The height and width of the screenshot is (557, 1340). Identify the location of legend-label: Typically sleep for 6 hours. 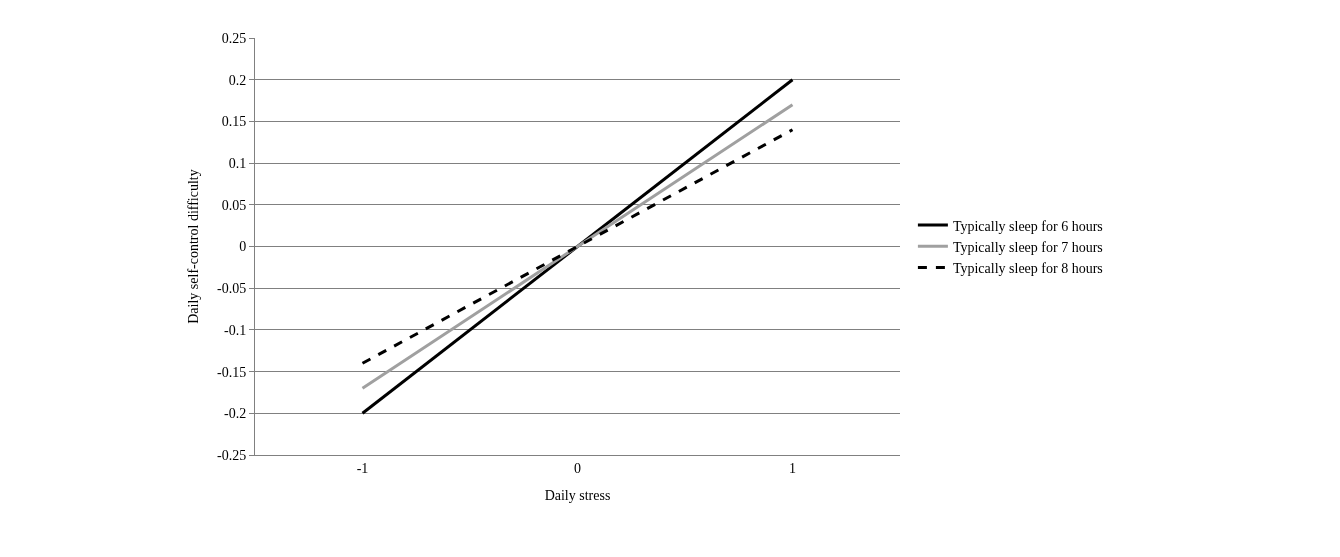
(1027, 226).